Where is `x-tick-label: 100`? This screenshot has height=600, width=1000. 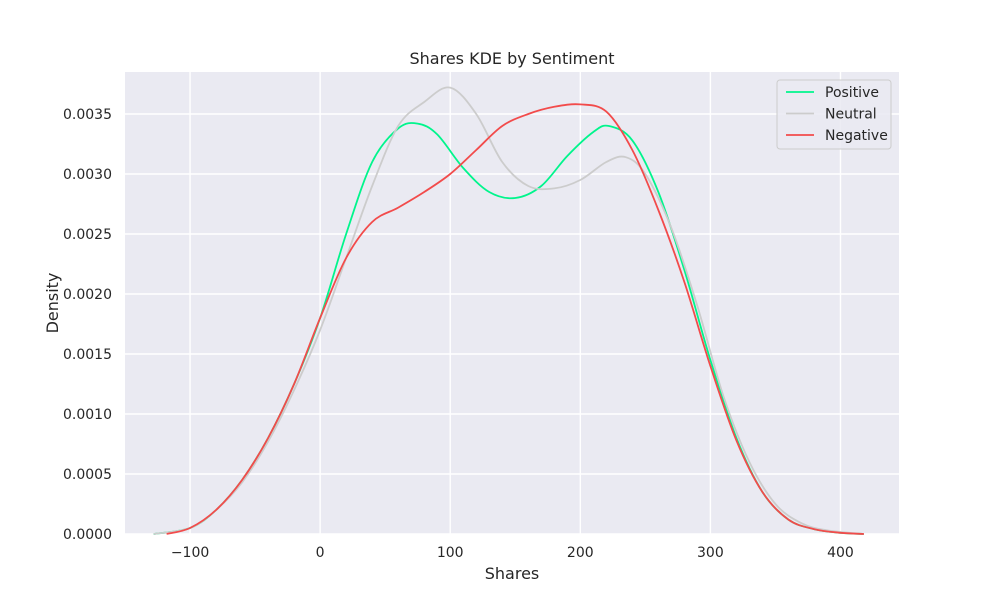 x-tick-label: 100 is located at coordinates (450, 553).